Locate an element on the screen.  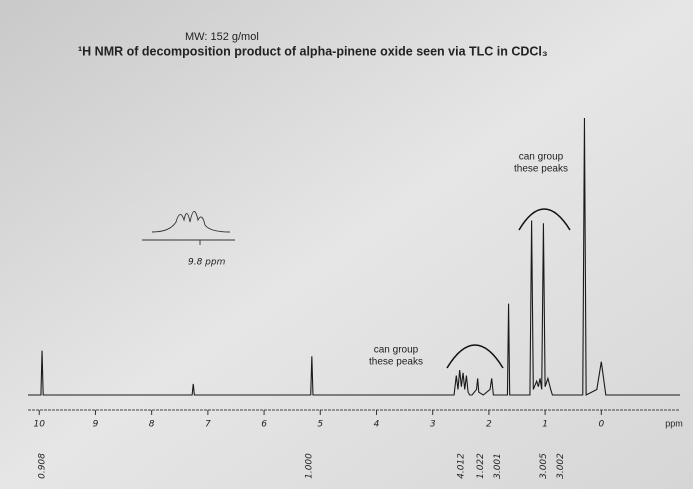
inset is located at coordinates (188, 228).